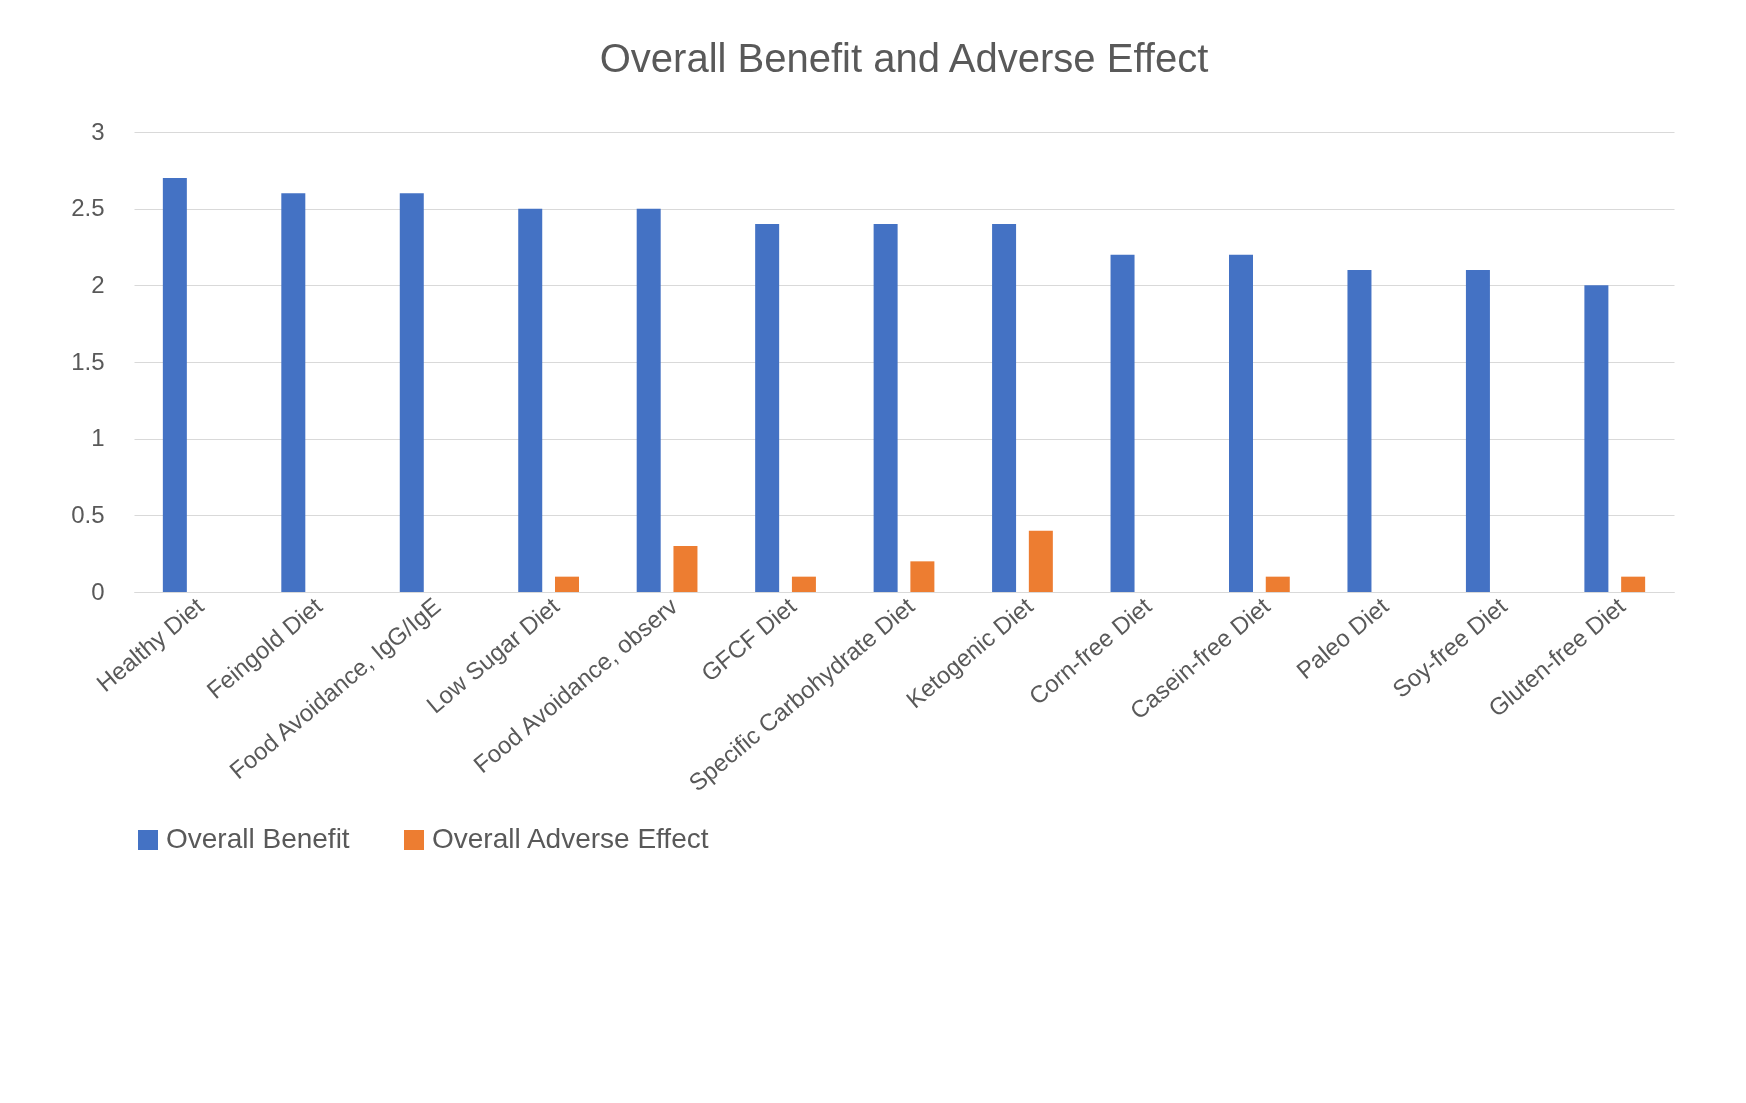  Describe the element at coordinates (98, 438) in the screenshot. I see `y-tick-label: 1` at that location.